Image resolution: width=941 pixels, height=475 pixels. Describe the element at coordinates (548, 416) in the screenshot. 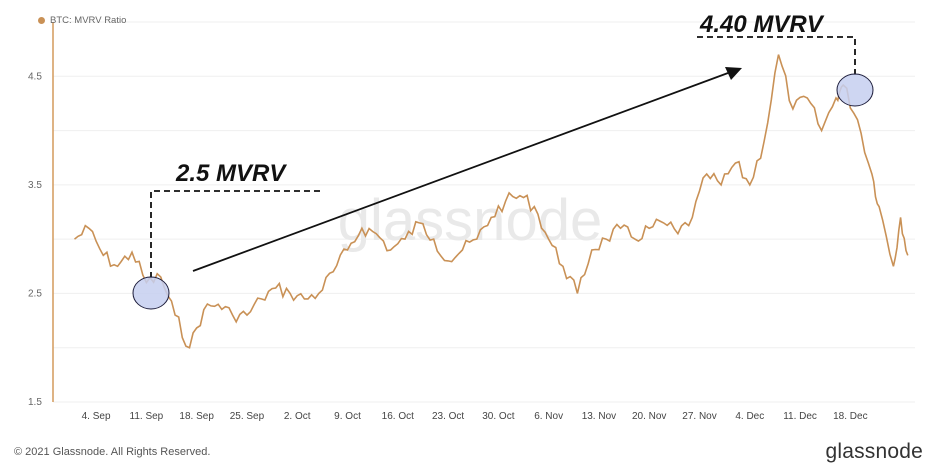

I see `x-tick-label: 6. Nov` at that location.